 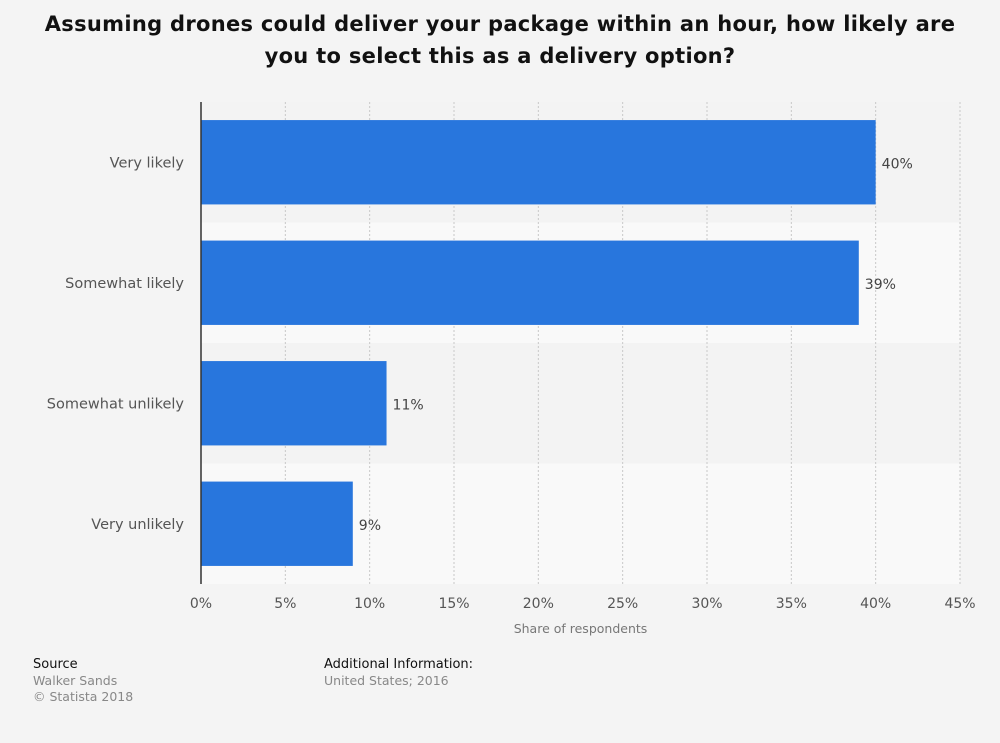 I want to click on x-tick-label: 30%, so click(x=706, y=604).